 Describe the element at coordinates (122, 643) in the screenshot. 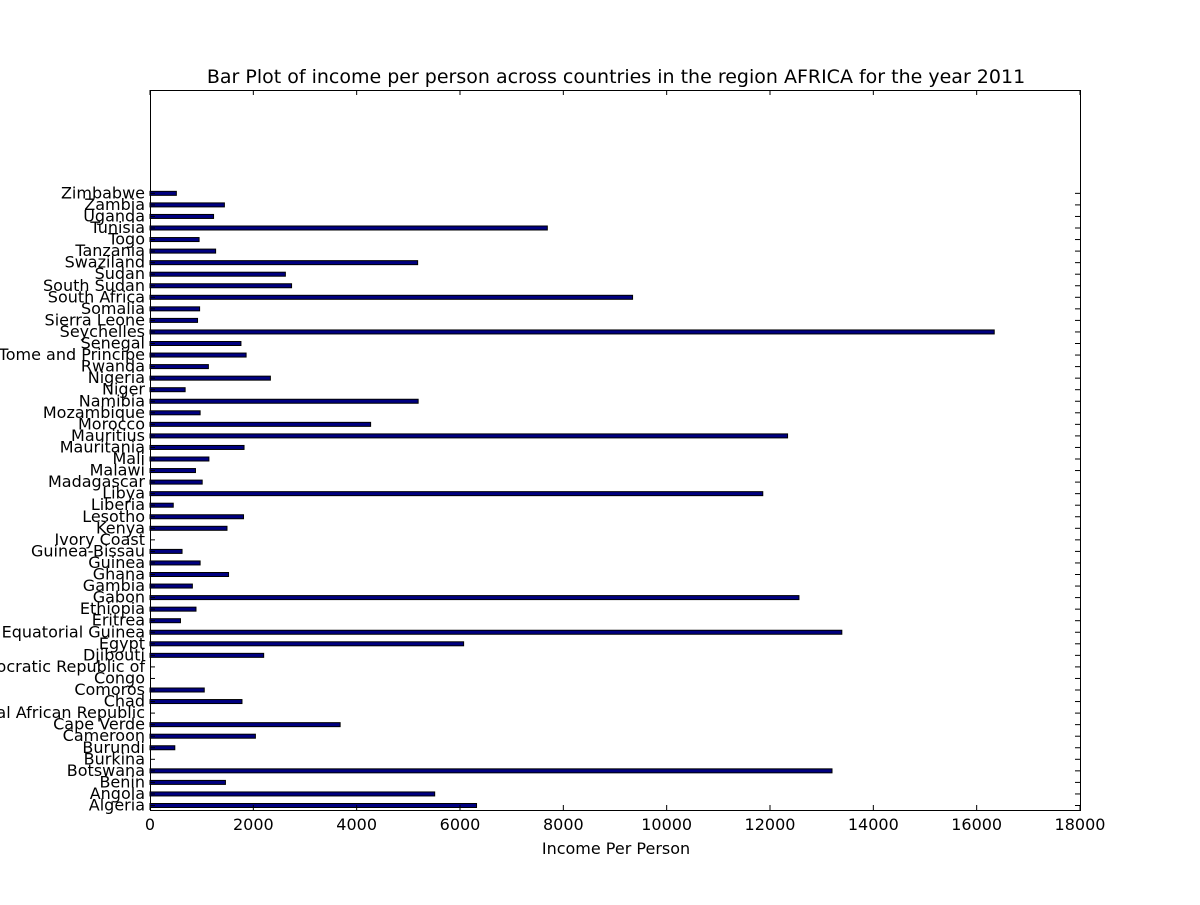

I see `y-tick-label: Egypt` at that location.